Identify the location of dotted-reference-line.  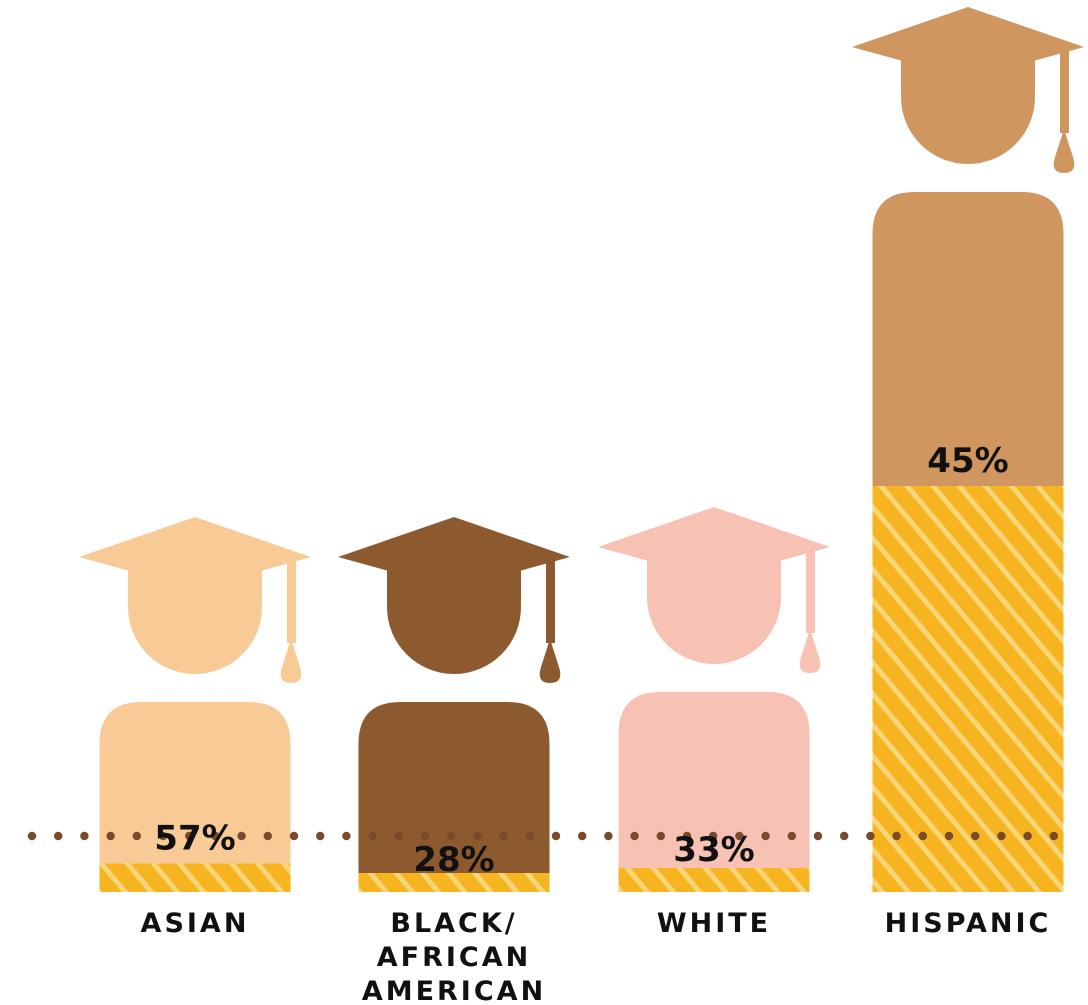
(543, 836).